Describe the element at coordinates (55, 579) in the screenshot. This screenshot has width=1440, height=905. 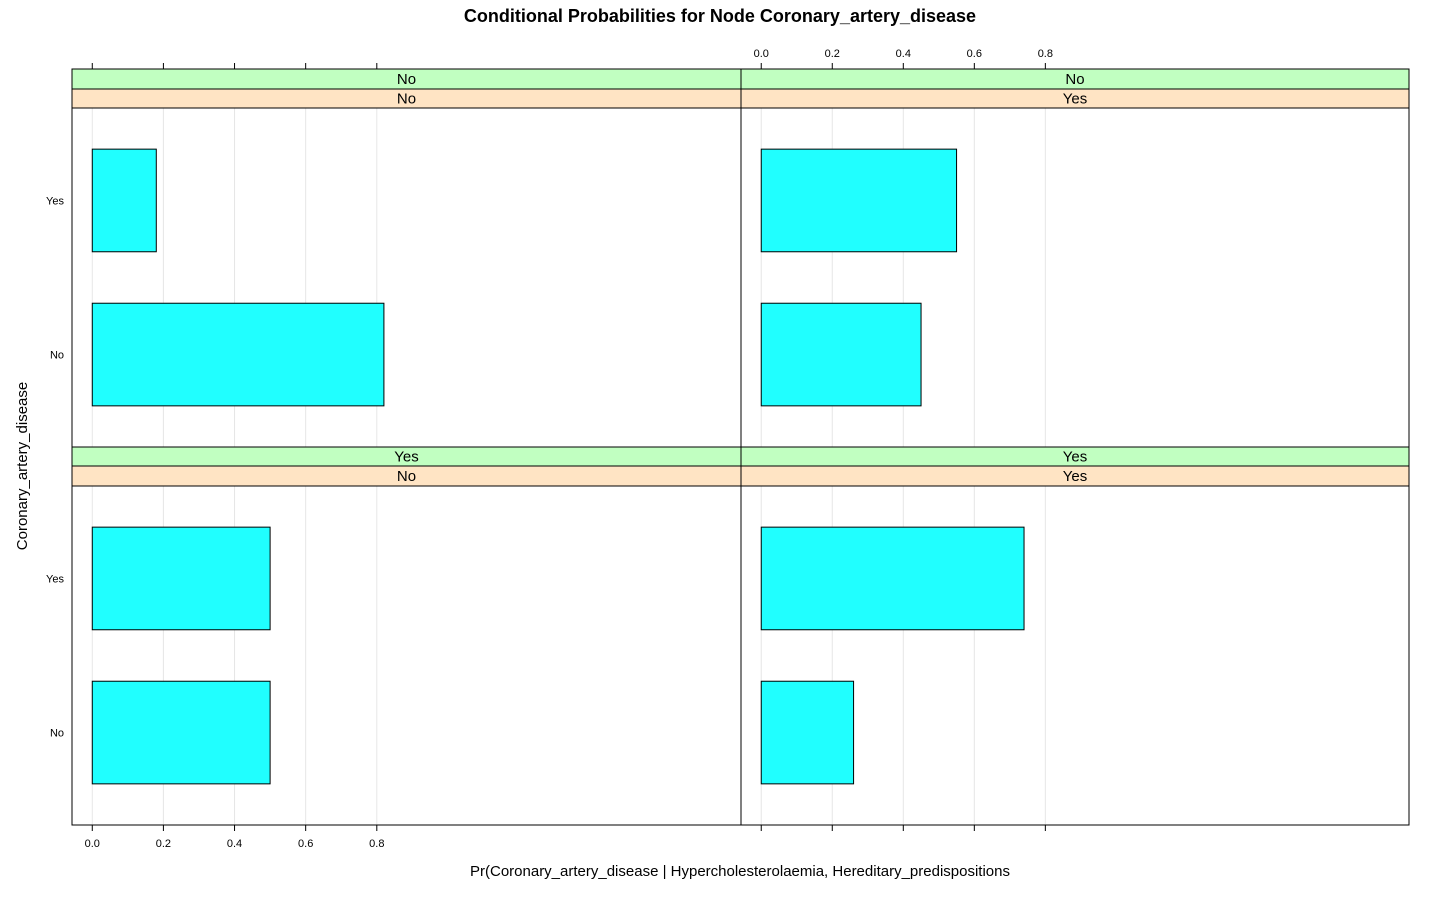
I see `y-tick-label-bottom-yes: Yes` at that location.